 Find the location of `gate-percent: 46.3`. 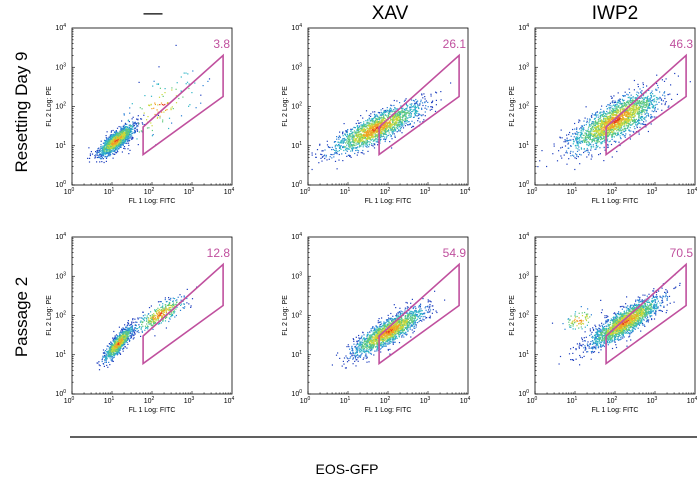

gate-percent: 46.3 is located at coordinates (682, 44).